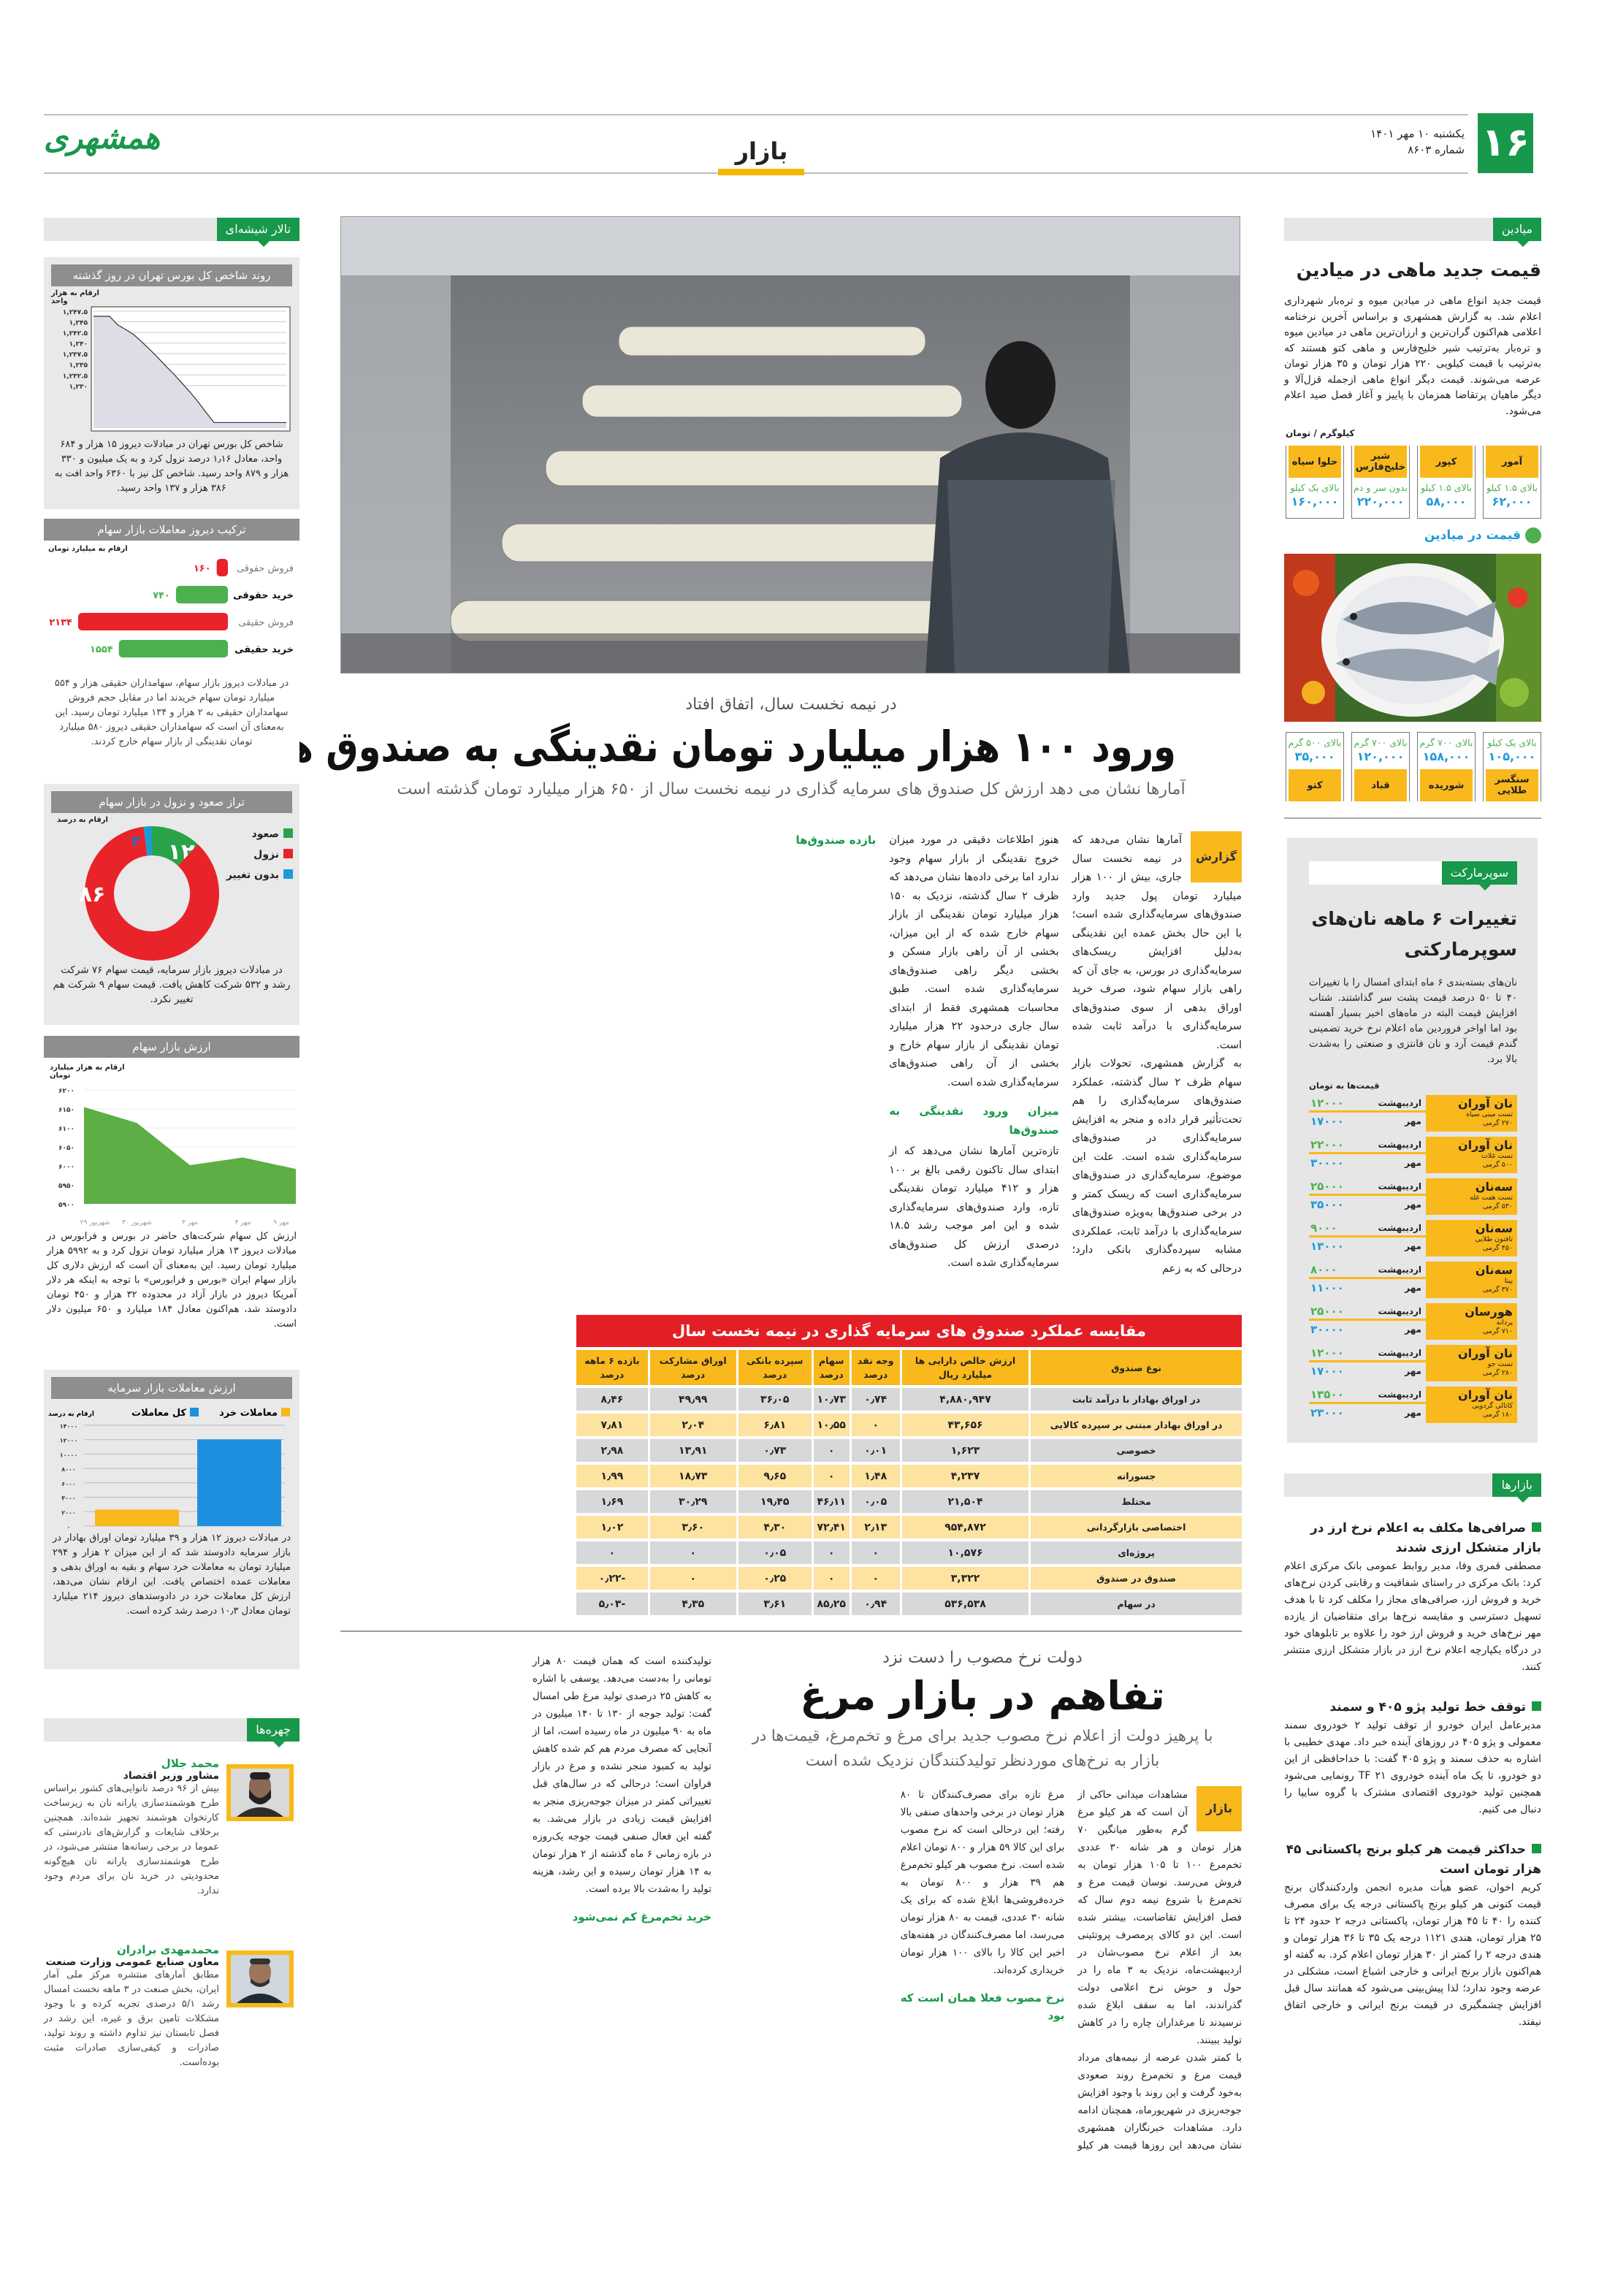  I want to click on column-name: سهام, so click(831, 1360).